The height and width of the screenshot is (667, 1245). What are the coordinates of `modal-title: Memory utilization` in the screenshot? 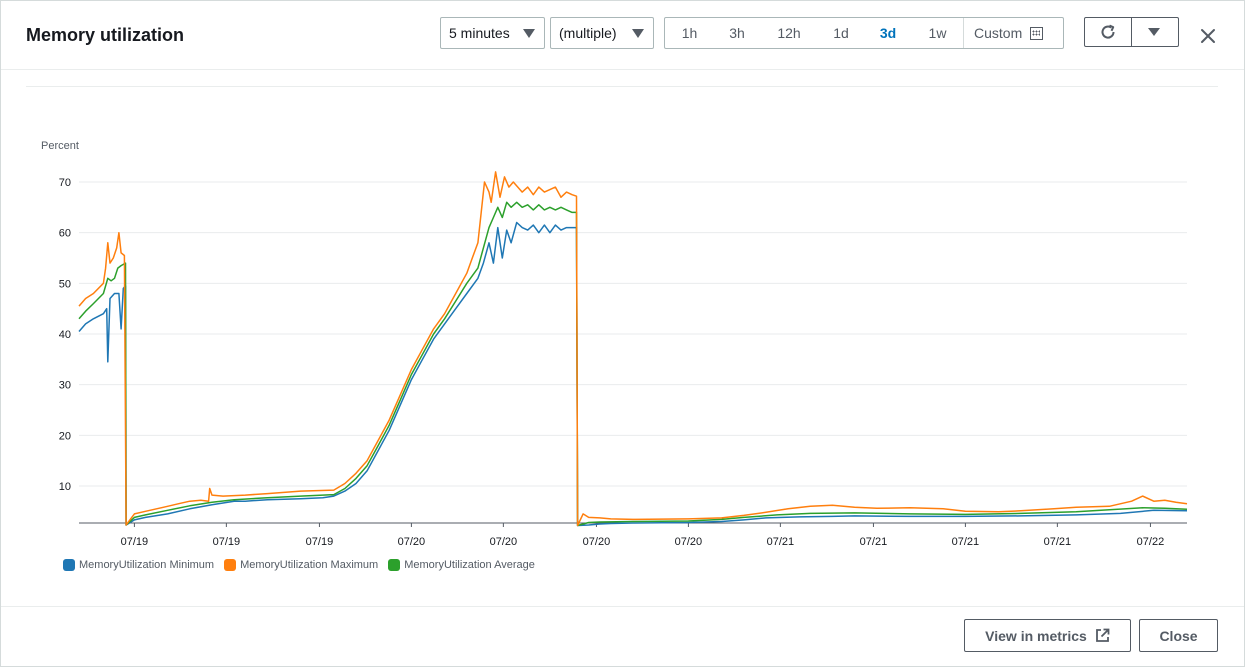 It's located at (105, 35).